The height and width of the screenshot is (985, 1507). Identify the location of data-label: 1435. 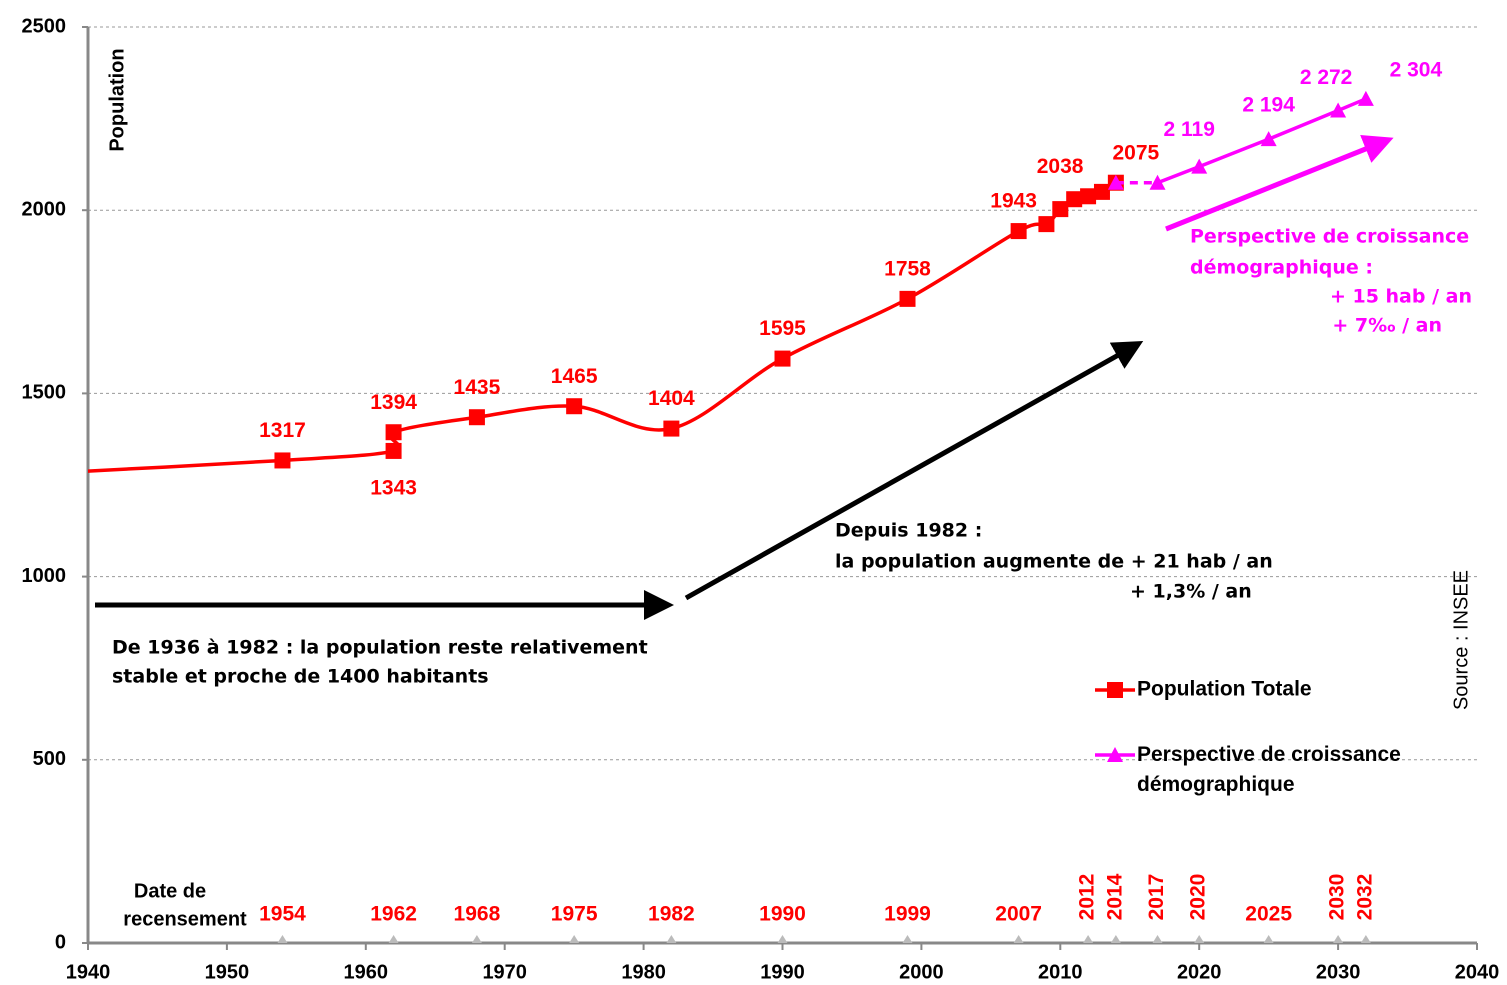
(477, 387).